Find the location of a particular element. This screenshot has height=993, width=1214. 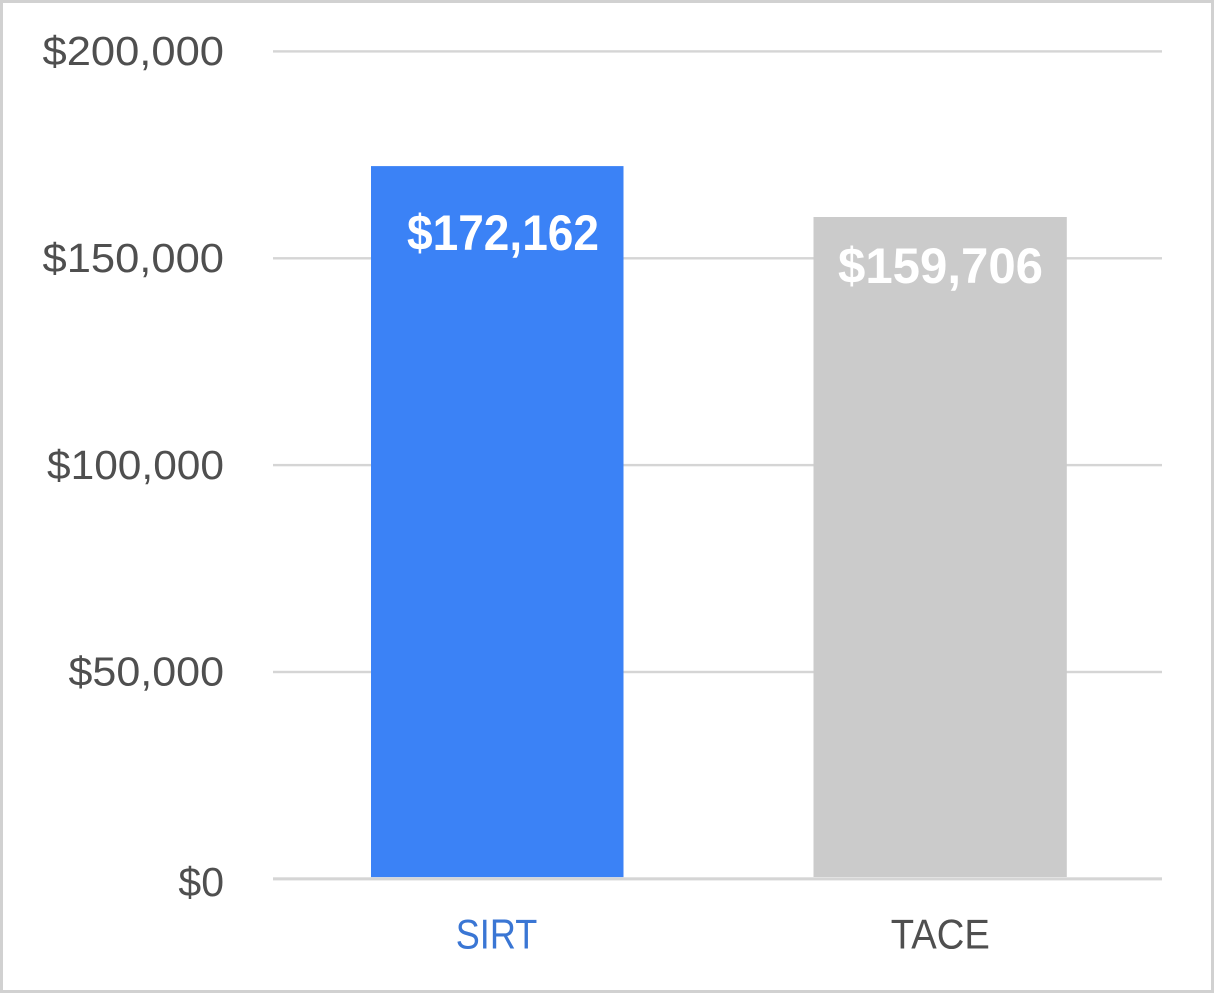

svg-text: $200,000 is located at coordinates (133, 51).